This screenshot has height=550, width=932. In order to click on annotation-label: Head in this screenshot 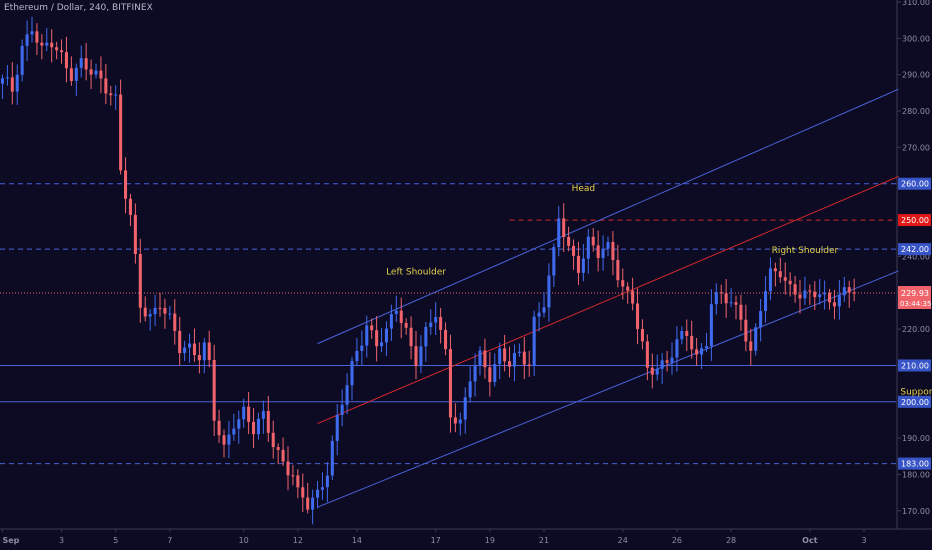, I will do `click(584, 189)`.